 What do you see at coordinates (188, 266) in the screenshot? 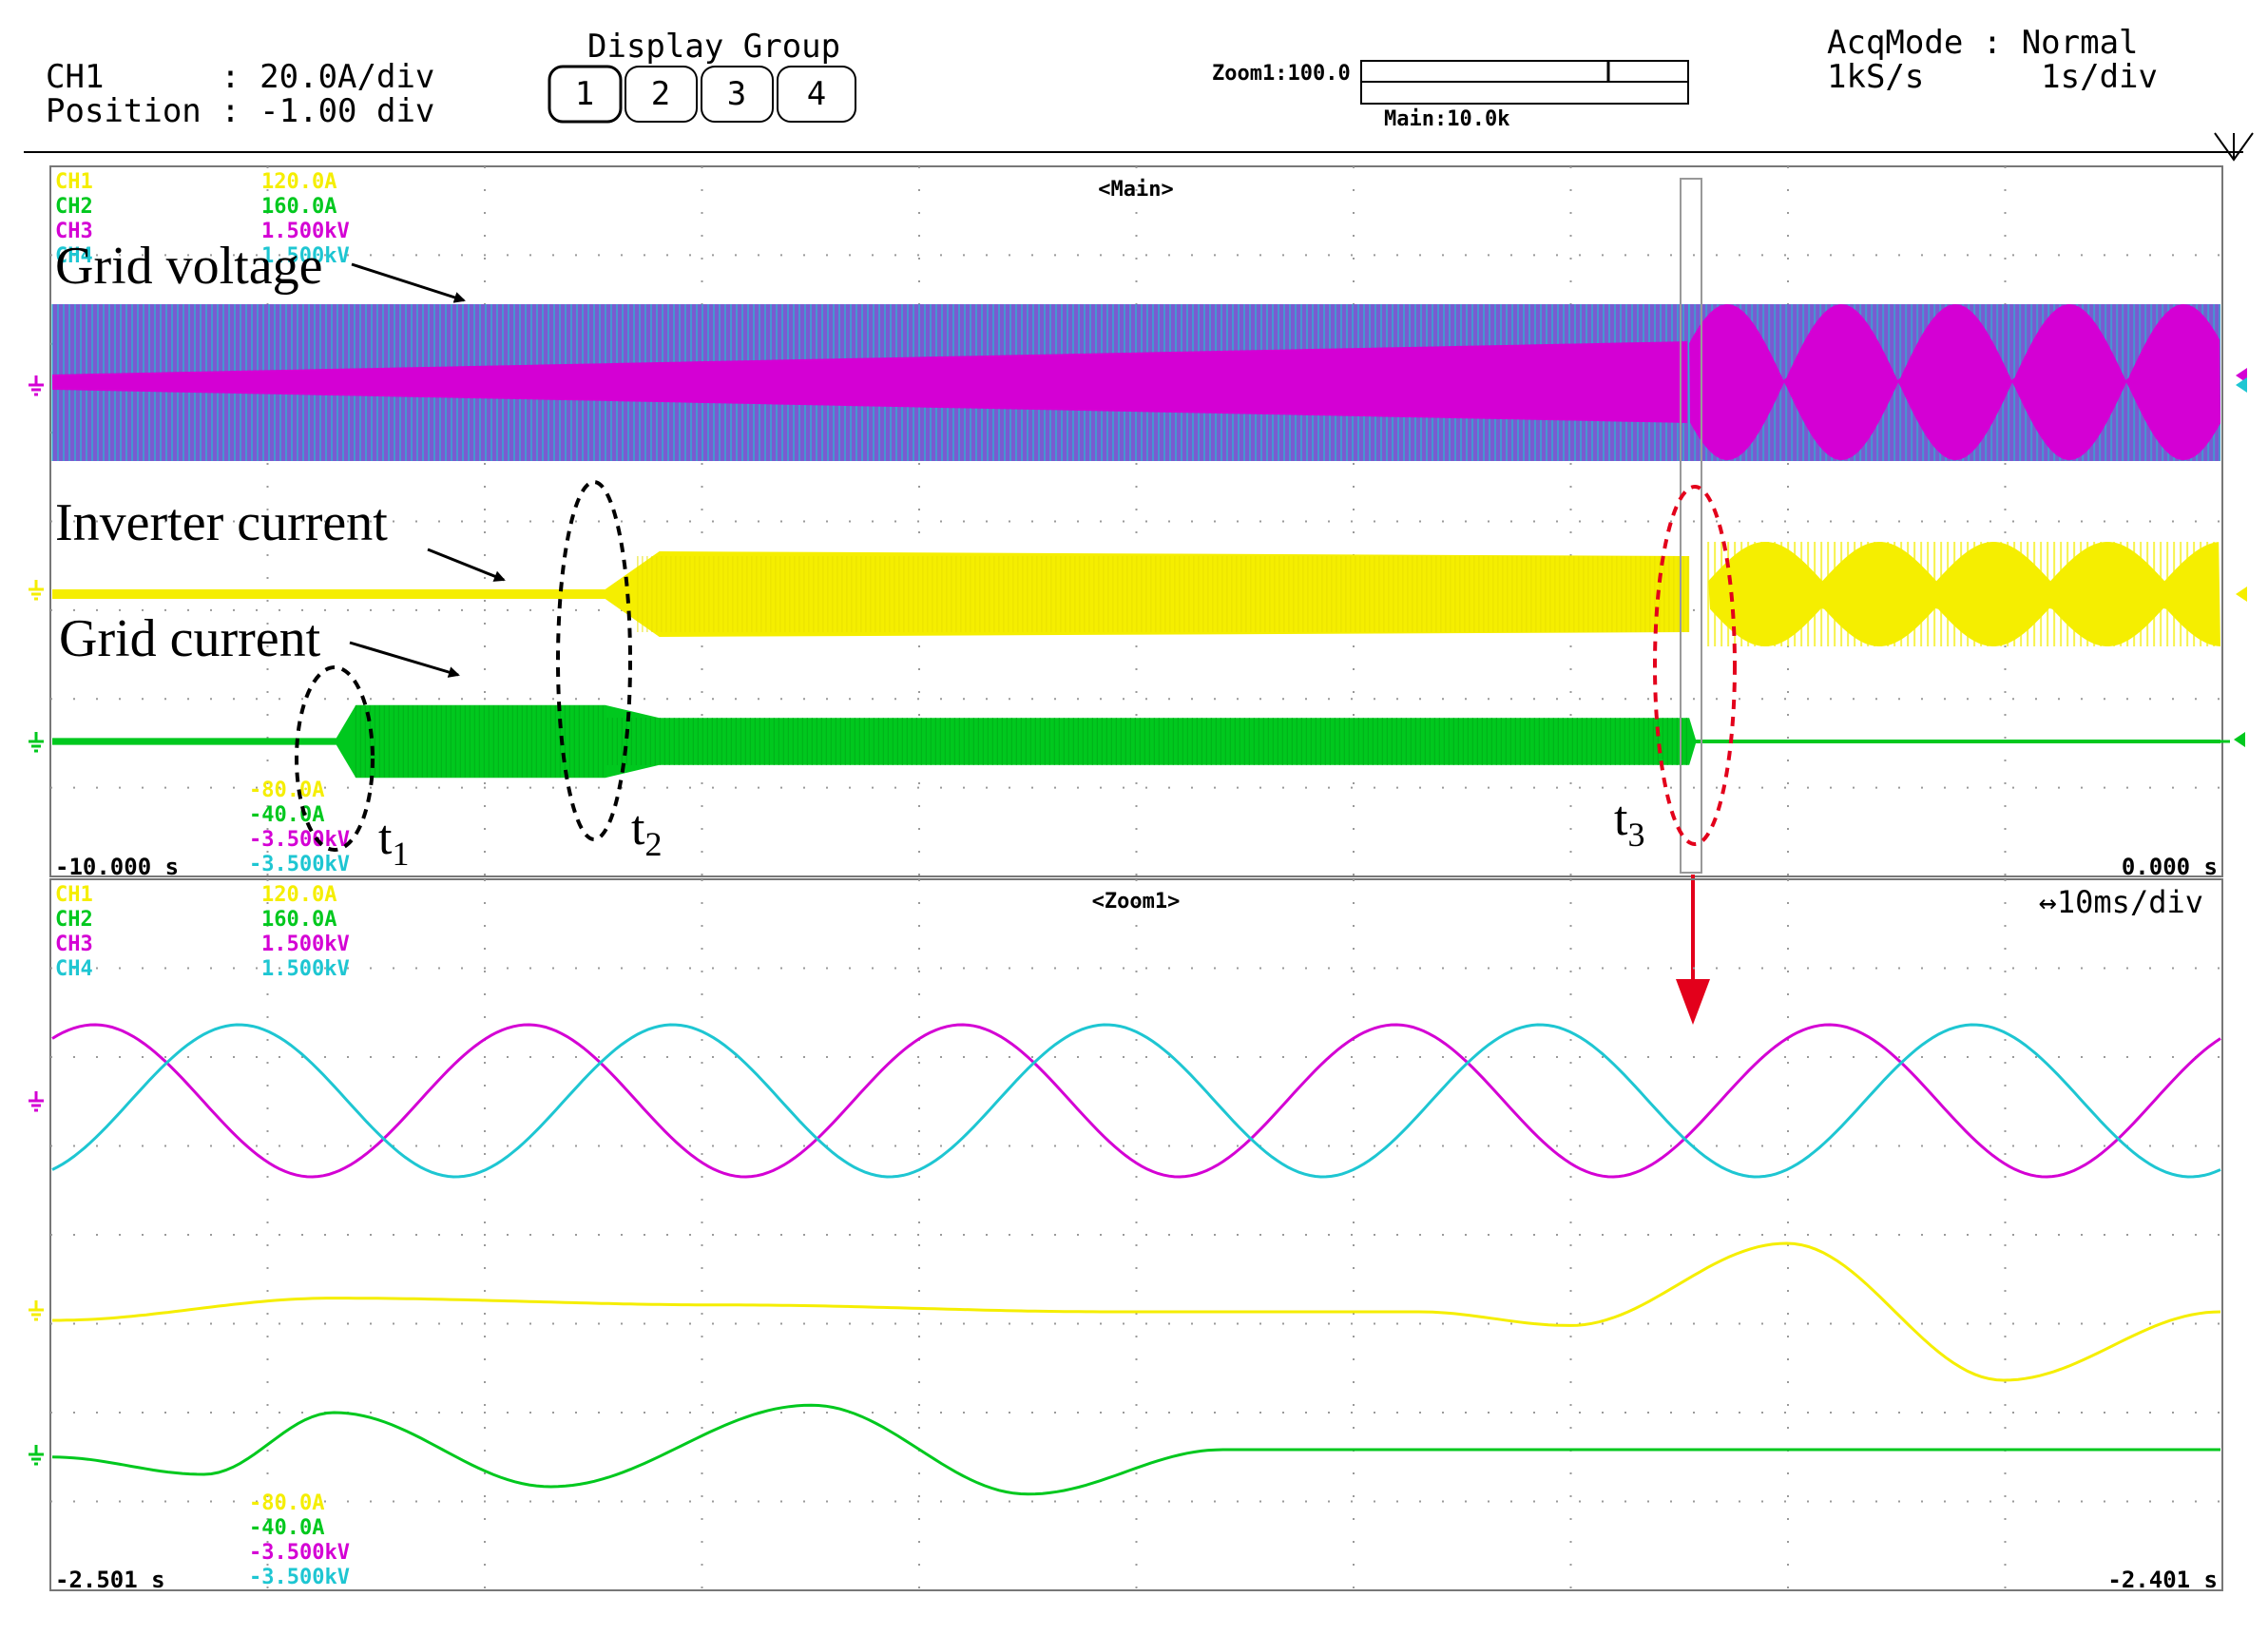
I see `annotation-grid-voltage: Grid voltage` at bounding box center [188, 266].